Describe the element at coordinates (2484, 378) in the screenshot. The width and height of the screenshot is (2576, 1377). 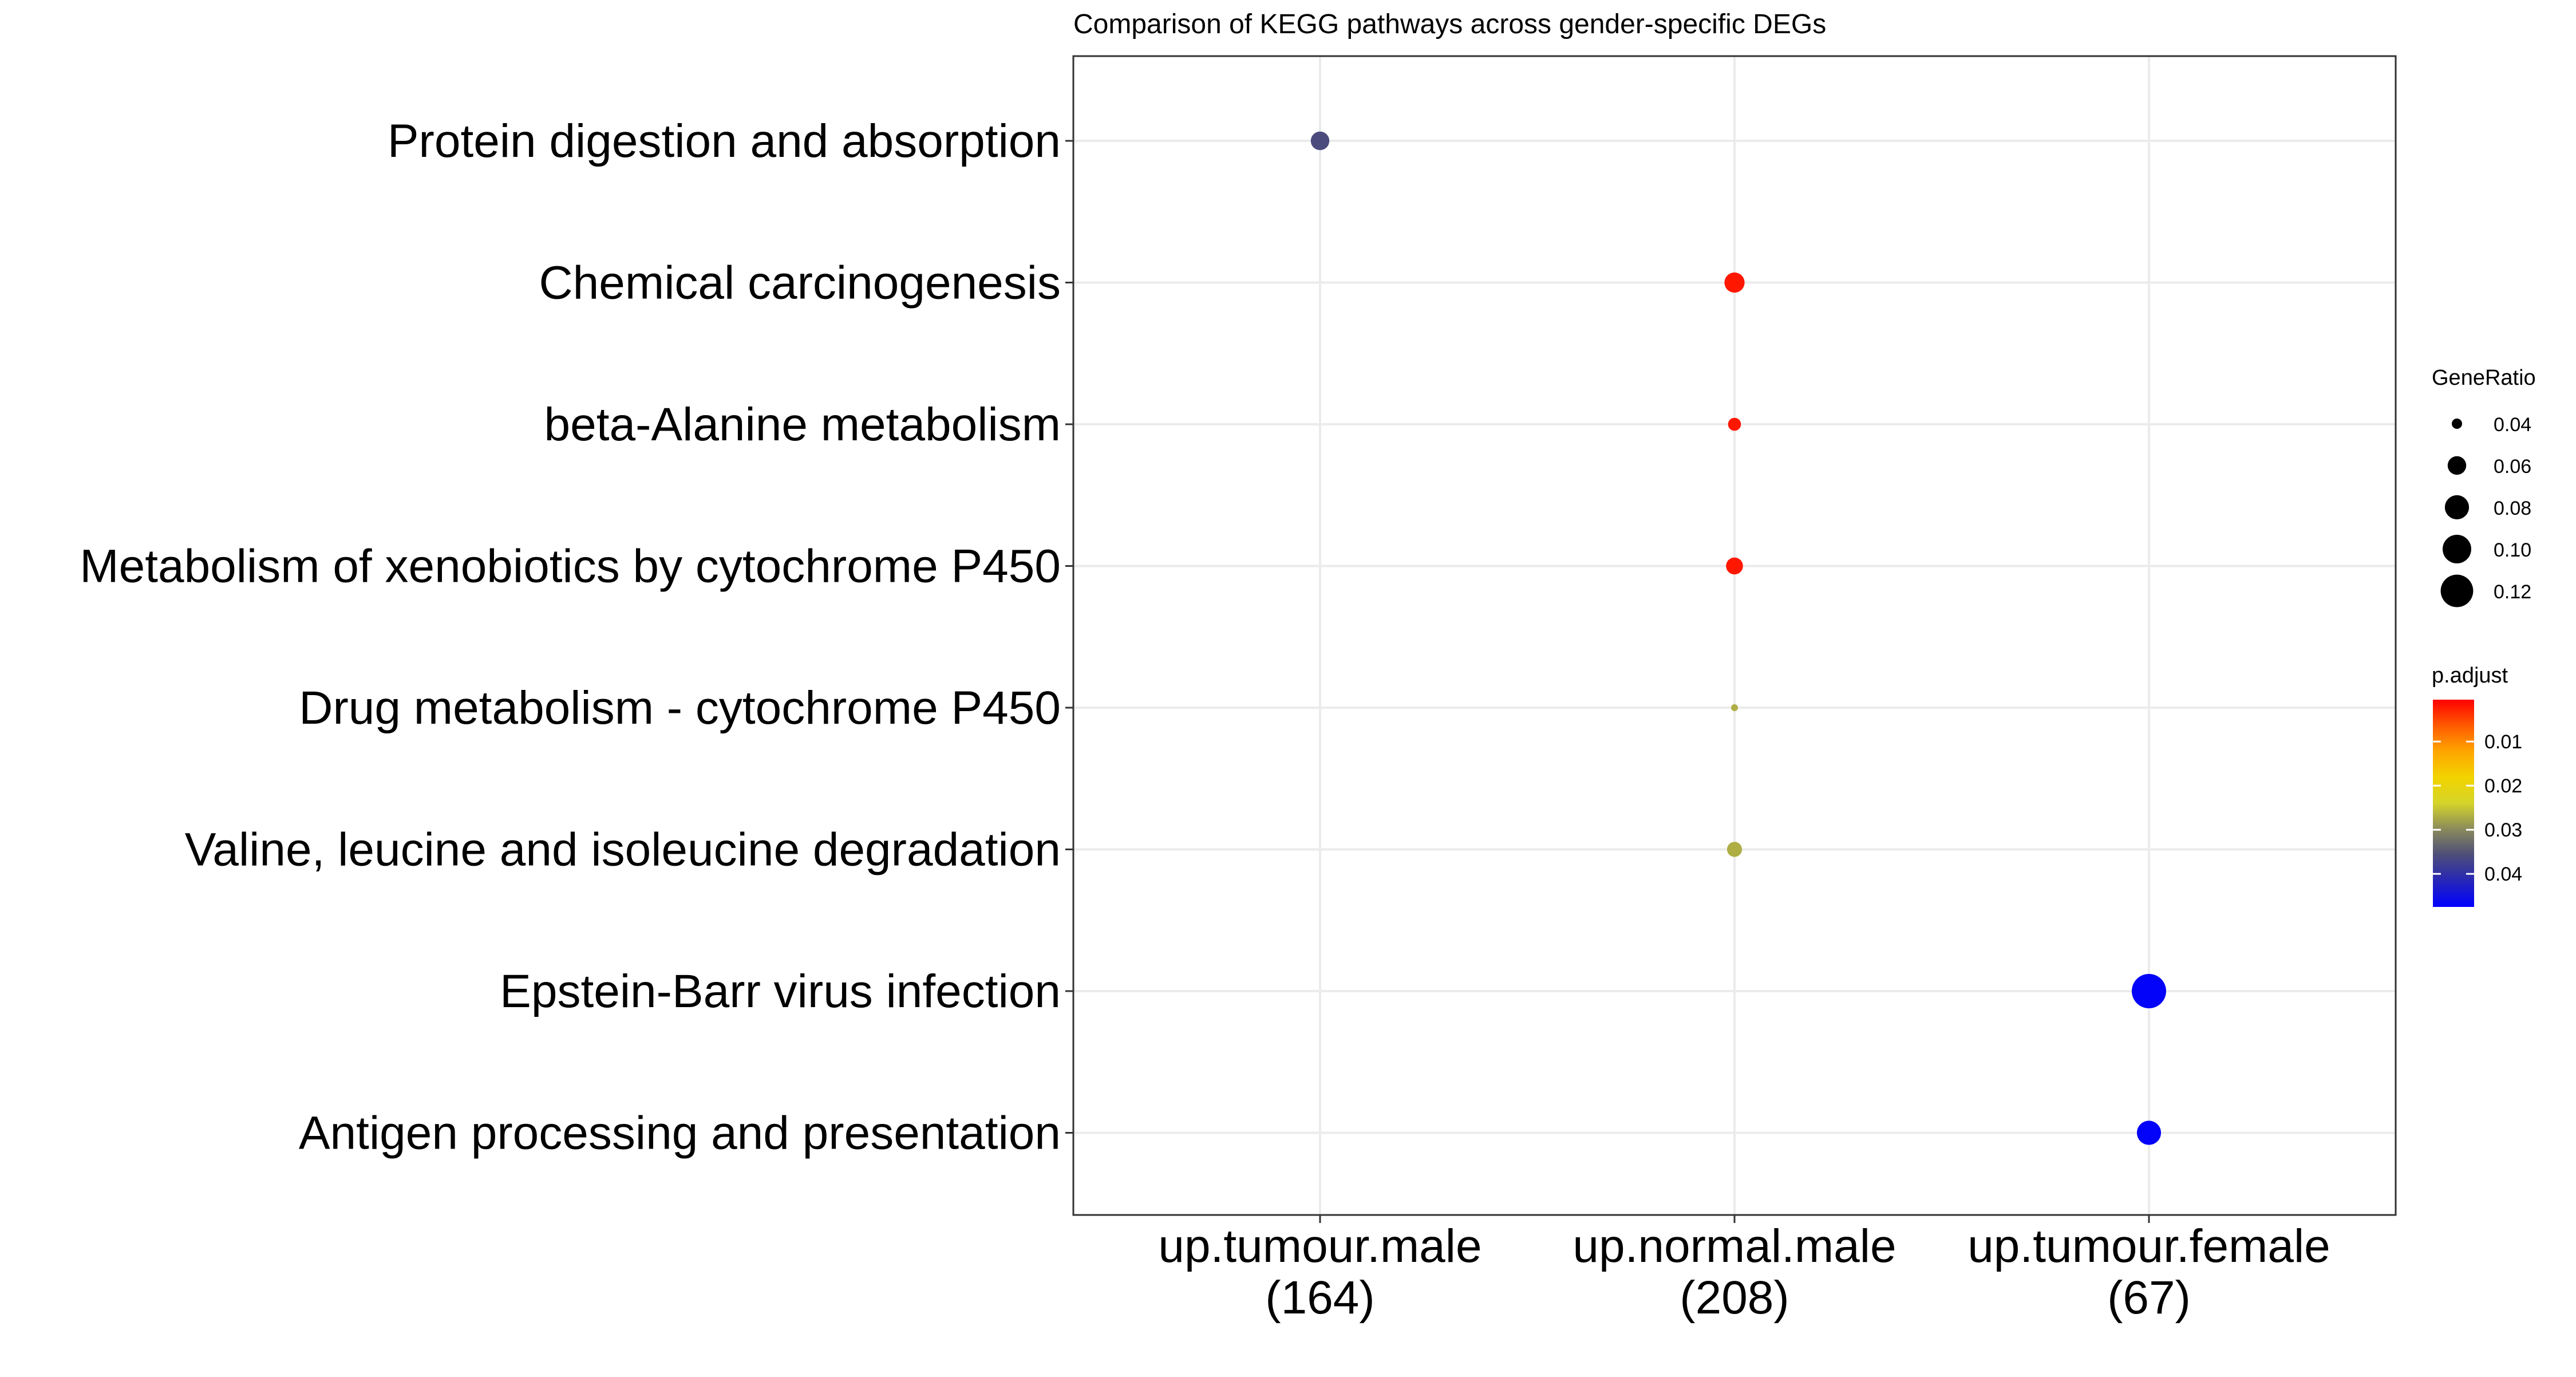
I see `size-legend-title: GeneRatio` at that location.